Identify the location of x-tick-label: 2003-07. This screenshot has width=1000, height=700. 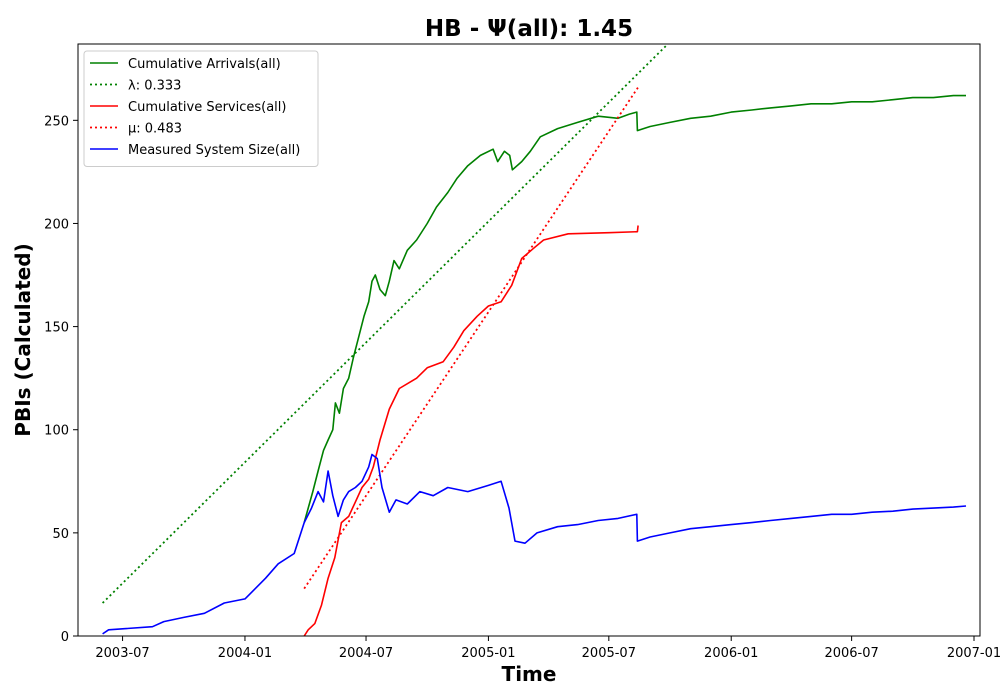
(122, 653).